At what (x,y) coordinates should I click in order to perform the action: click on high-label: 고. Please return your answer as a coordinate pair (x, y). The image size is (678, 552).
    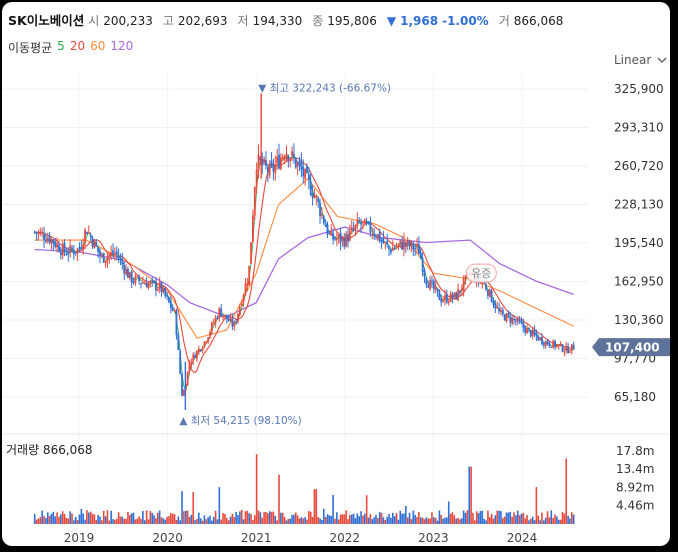
    Looking at the image, I should click on (168, 21).